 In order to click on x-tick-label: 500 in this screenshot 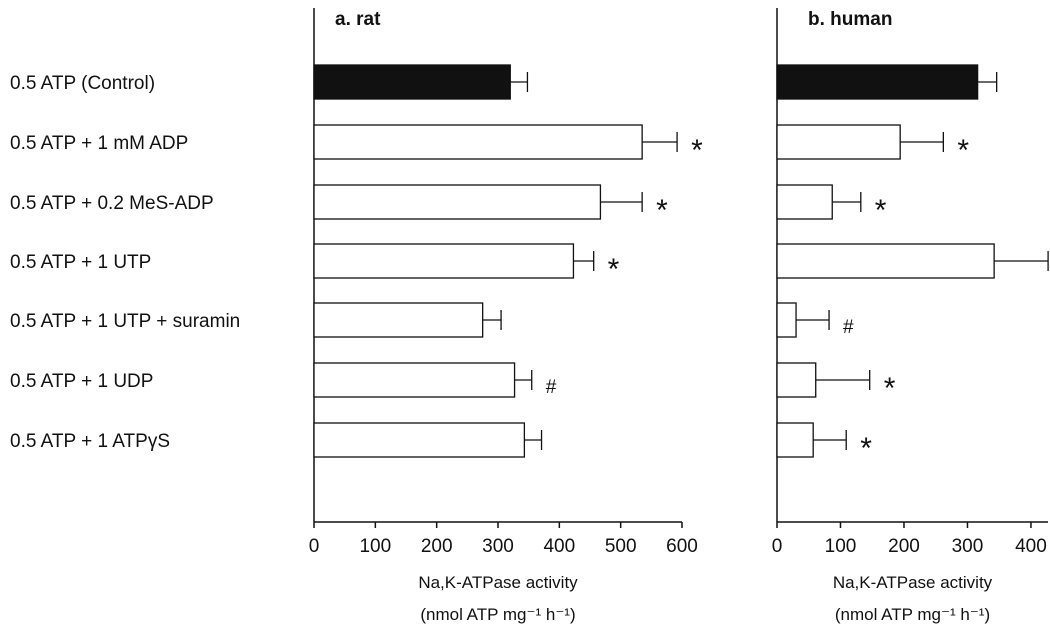, I will do `click(621, 546)`.